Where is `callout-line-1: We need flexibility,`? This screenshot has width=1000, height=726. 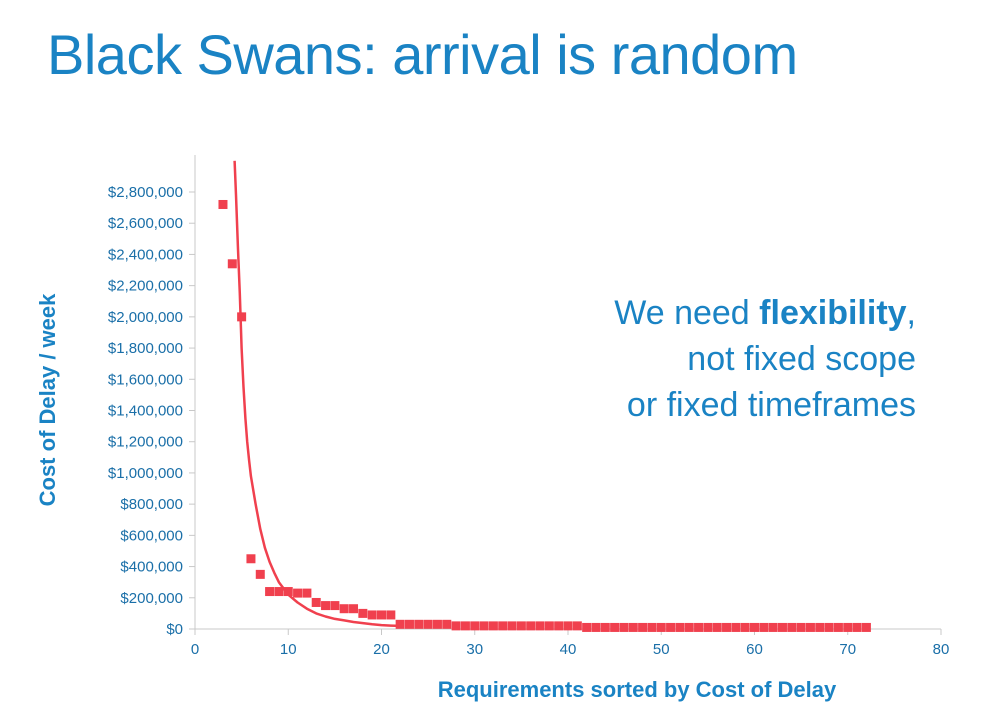 callout-line-1: We need flexibility, is located at coordinates (765, 313).